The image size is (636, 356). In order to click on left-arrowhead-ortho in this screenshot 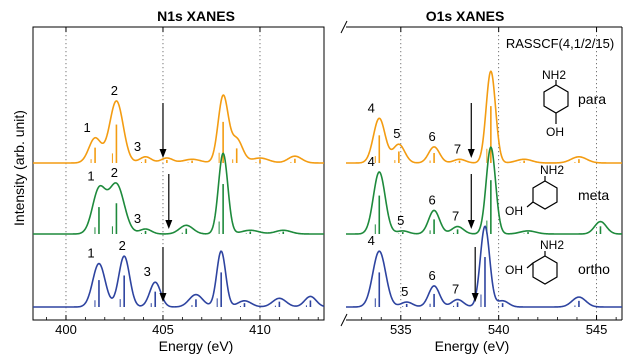, I will do `click(163, 297)`.